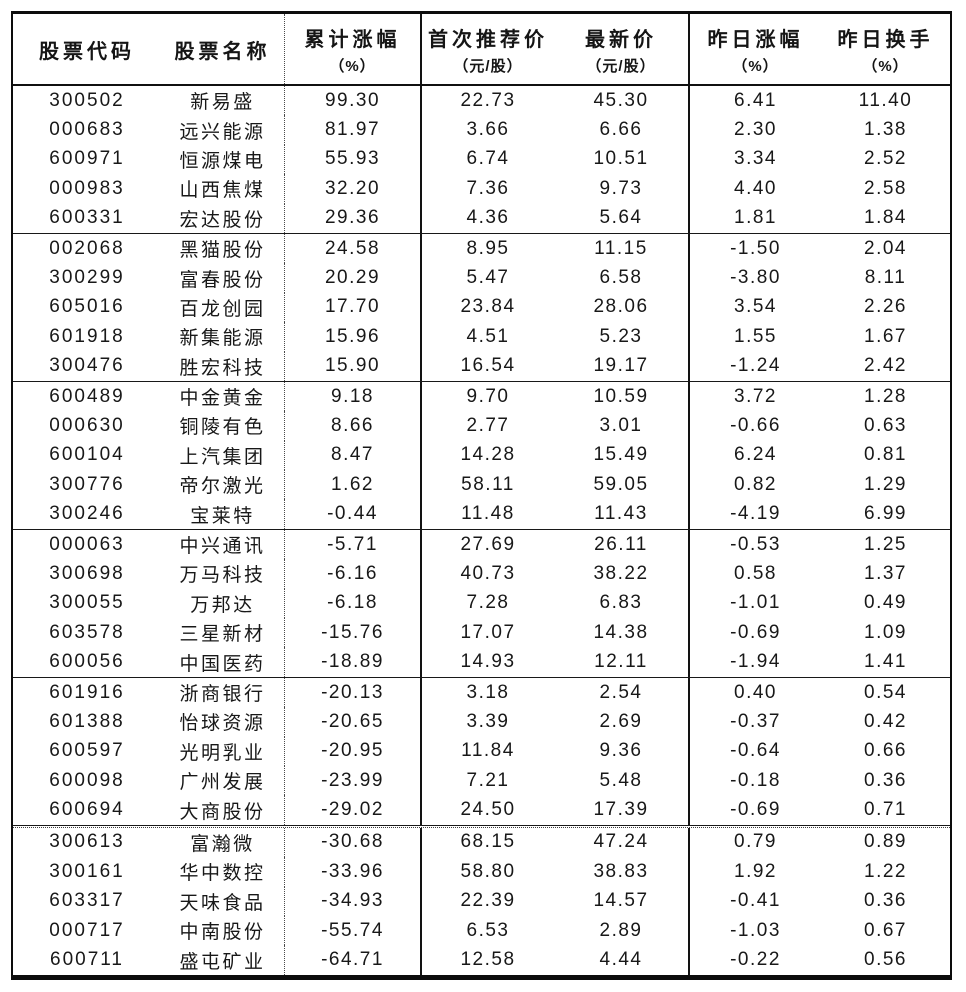  What do you see at coordinates (87, 188) in the screenshot?
I see `stock-code-cell: 000983` at bounding box center [87, 188].